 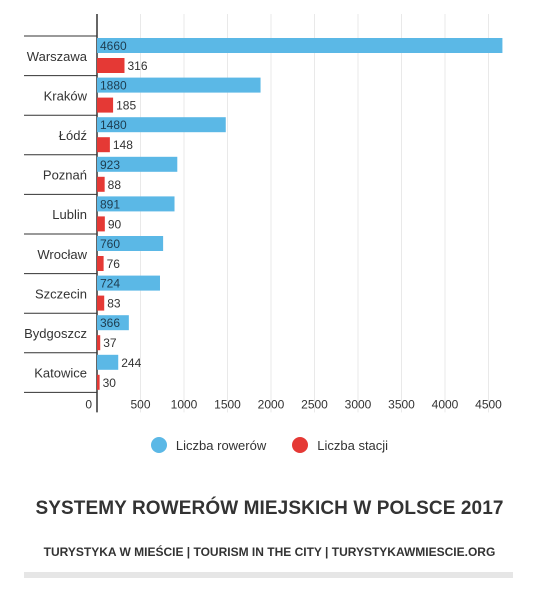 I want to click on legend-item-bikes: Liczba rowerów, so click(x=208, y=445).